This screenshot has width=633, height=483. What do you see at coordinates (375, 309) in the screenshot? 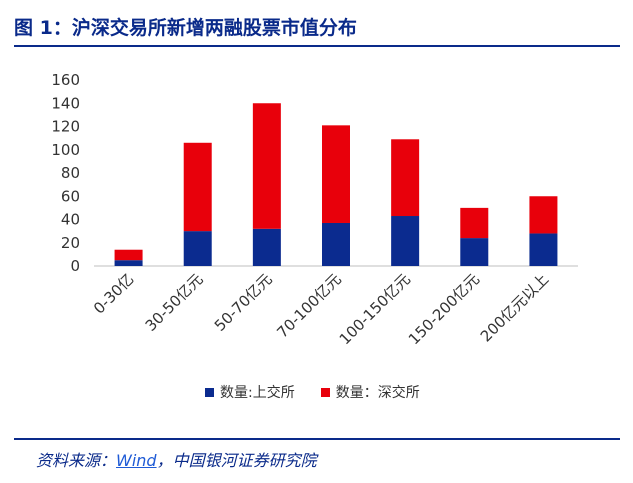
I see `x-tick-label: 100-150亿元` at bounding box center [375, 309].